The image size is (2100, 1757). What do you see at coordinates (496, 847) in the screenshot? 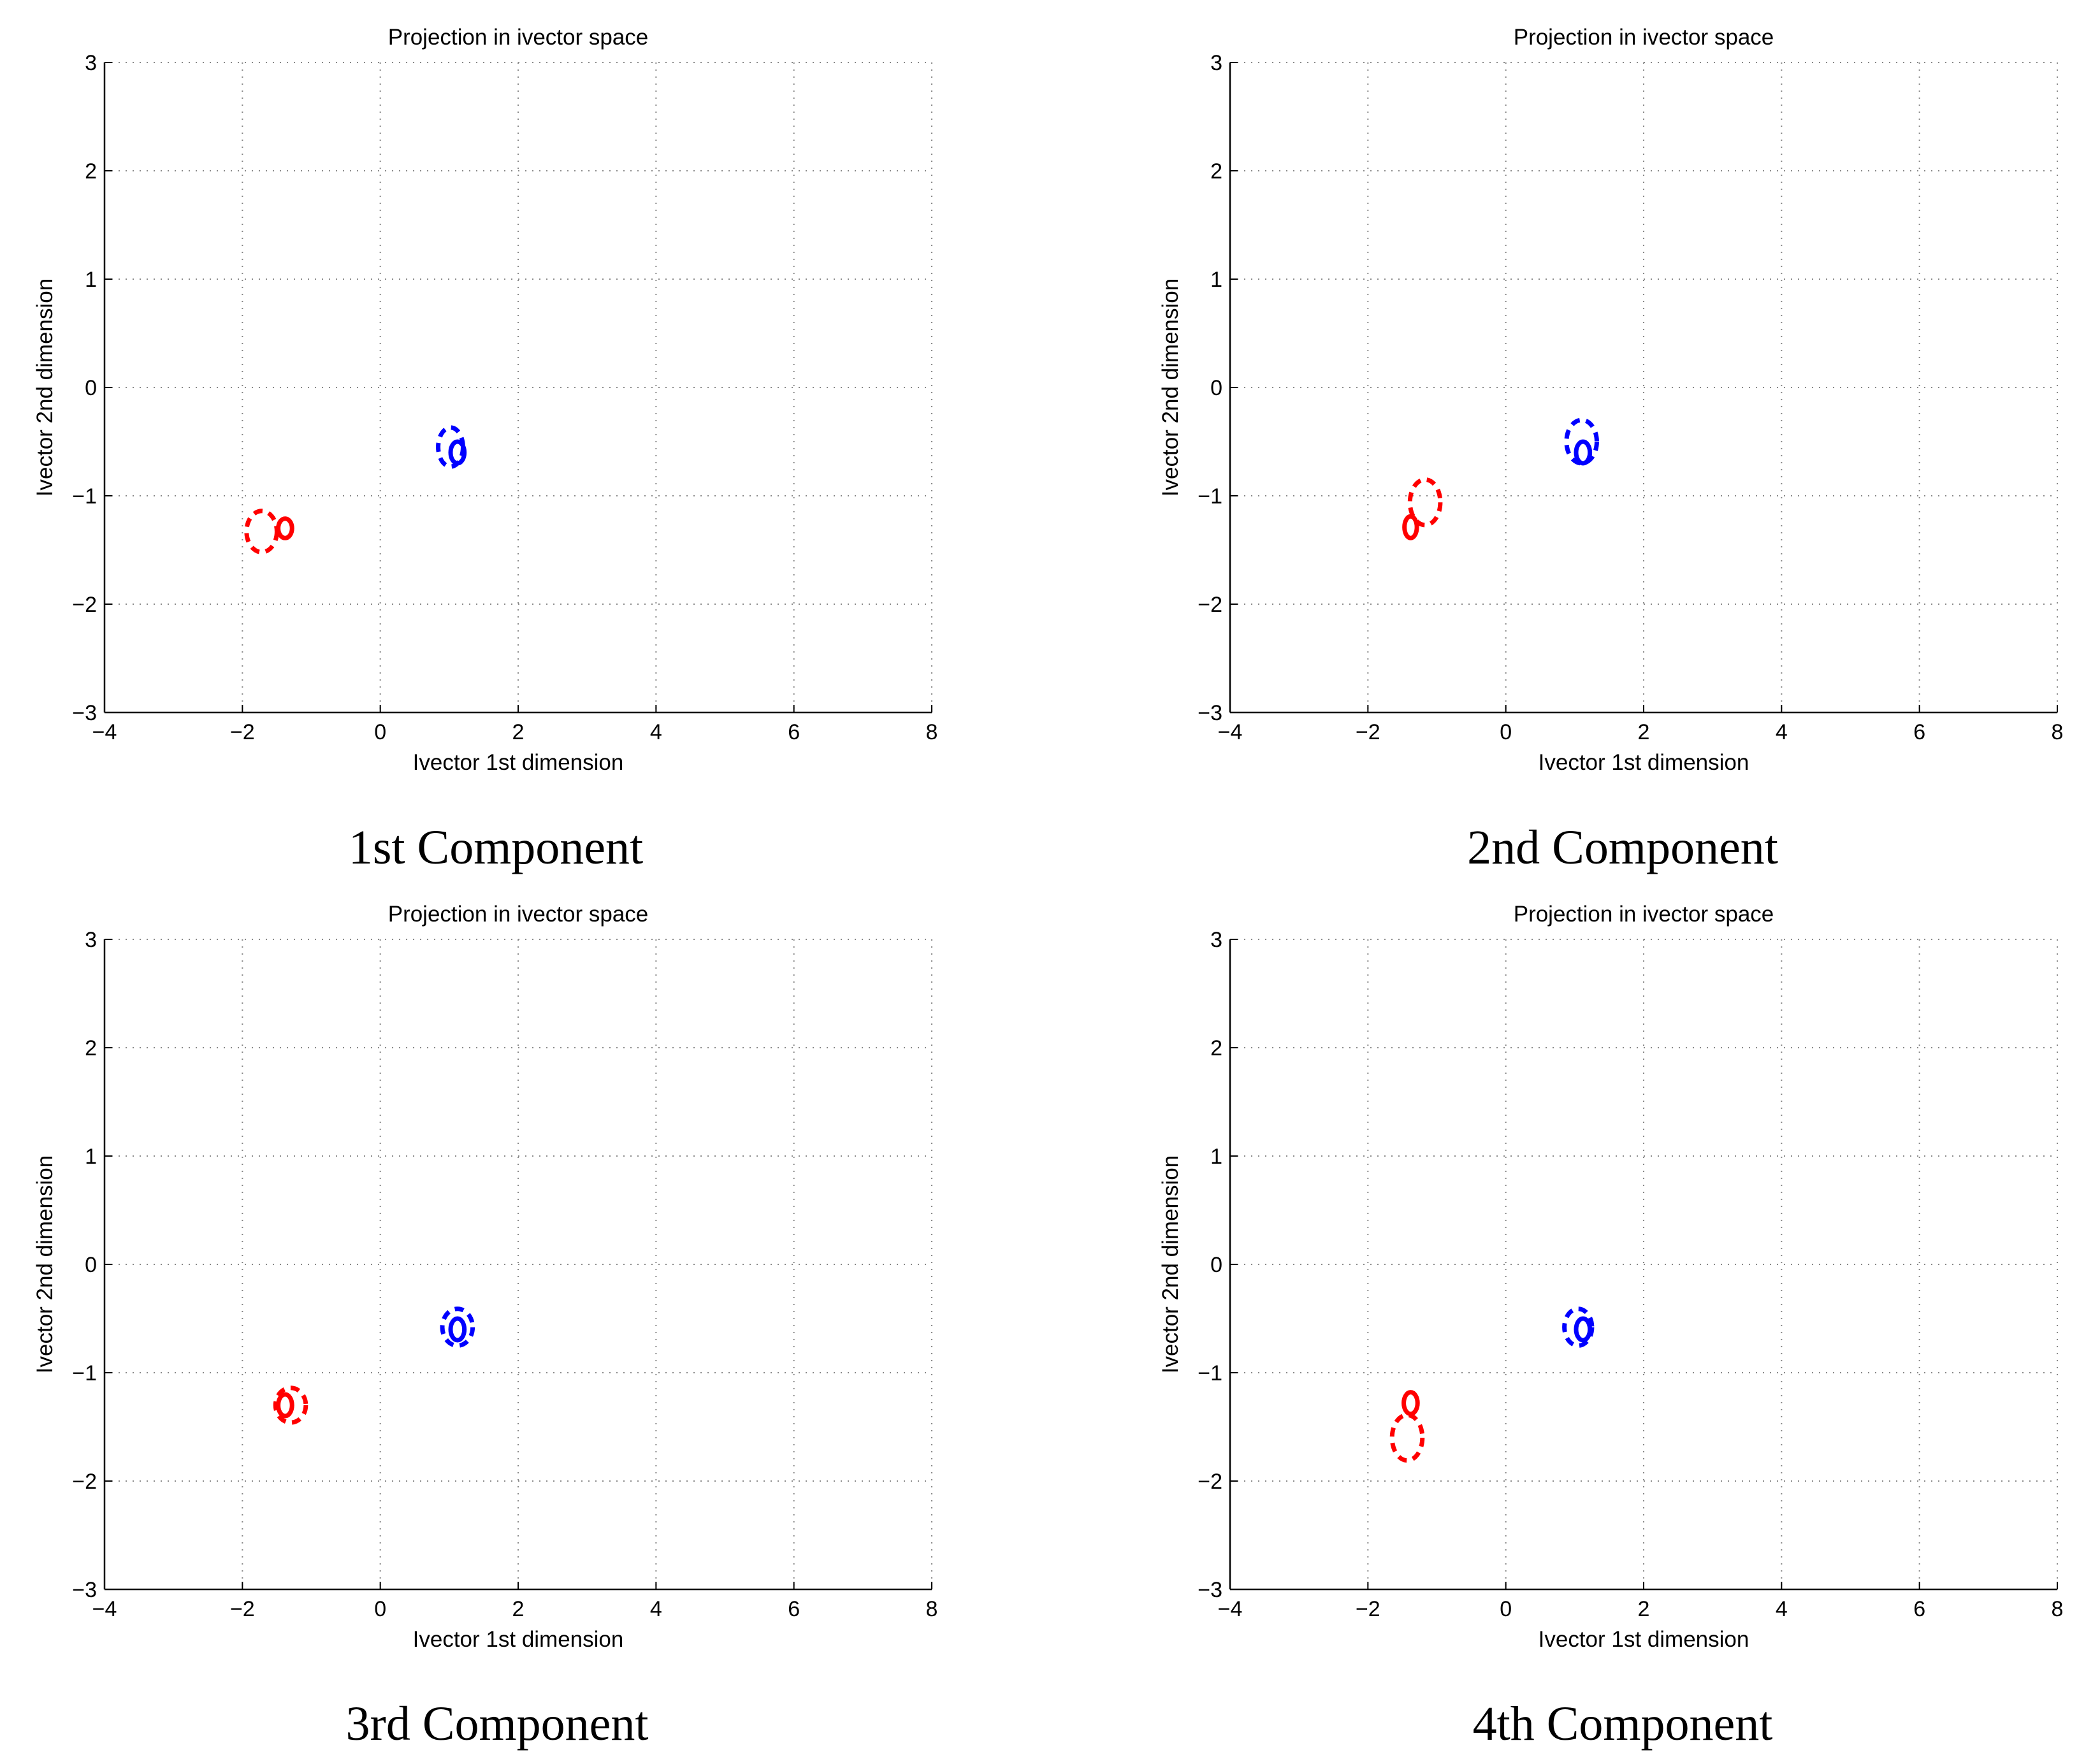
I see `panel-caption: 1st Component` at bounding box center [496, 847].